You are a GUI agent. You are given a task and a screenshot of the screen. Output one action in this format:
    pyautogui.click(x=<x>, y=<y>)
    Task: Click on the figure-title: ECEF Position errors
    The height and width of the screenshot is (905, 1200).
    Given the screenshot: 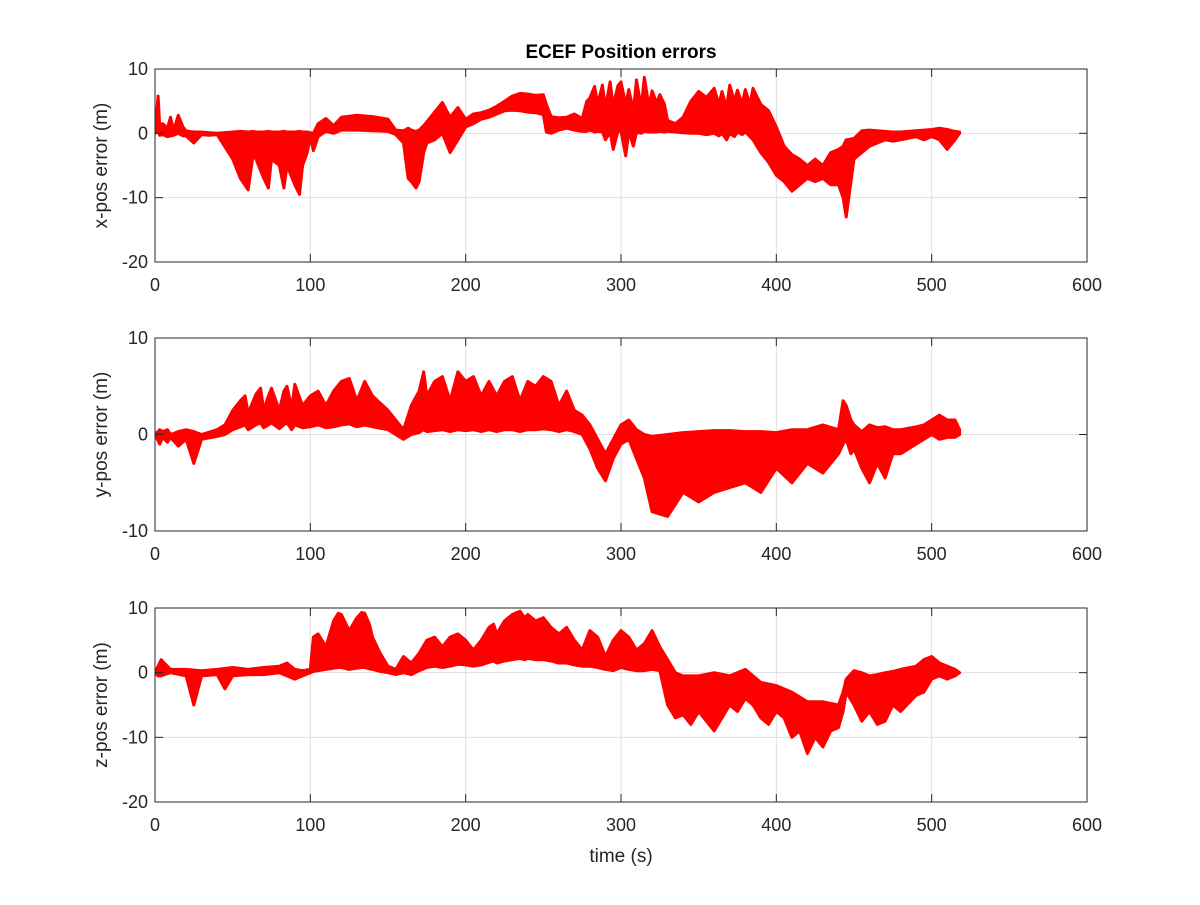 What is the action you would take?
    pyautogui.click(x=620, y=52)
    